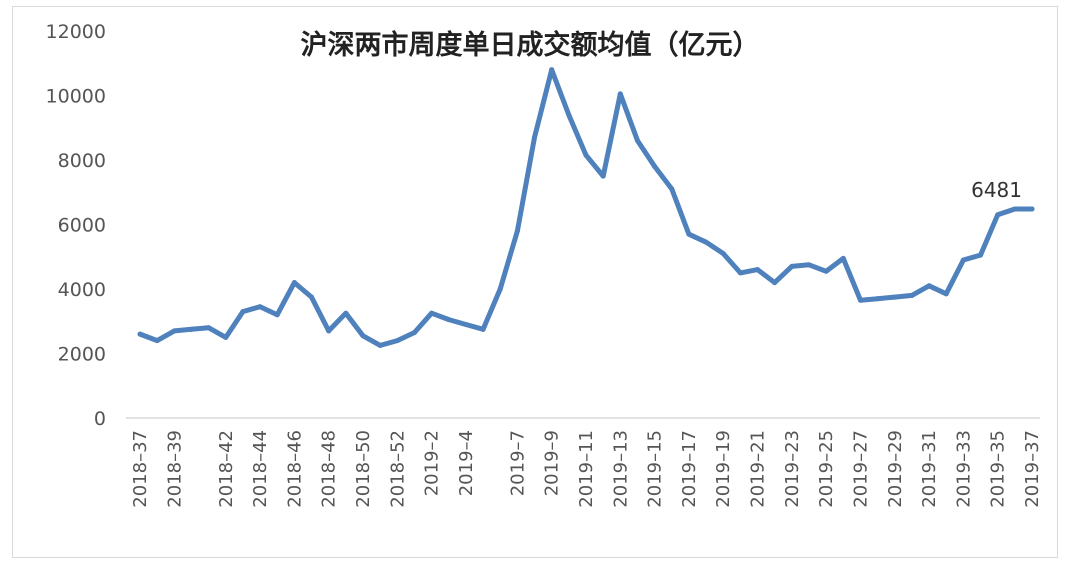  Describe the element at coordinates (655, 469) in the screenshot. I see `x-tick-label: 2019–15` at that location.